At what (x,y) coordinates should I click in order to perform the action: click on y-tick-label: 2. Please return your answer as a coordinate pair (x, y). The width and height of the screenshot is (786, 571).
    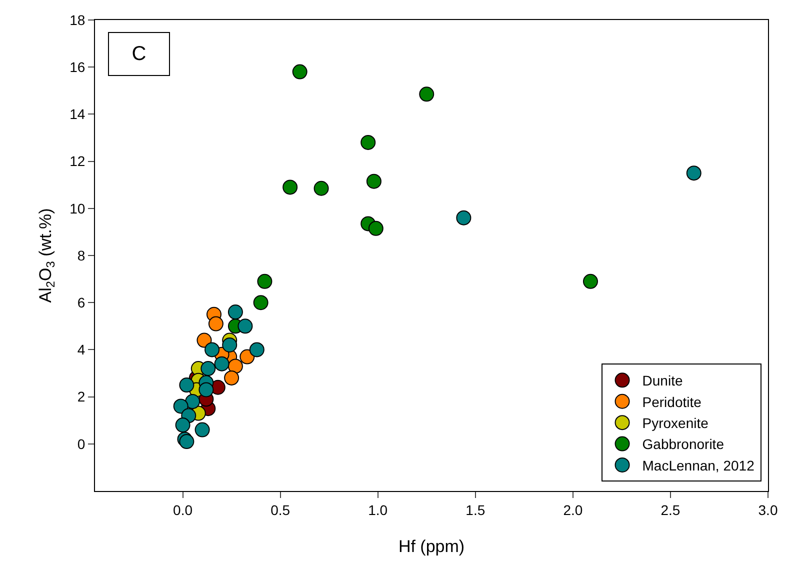
    Looking at the image, I should click on (81, 396).